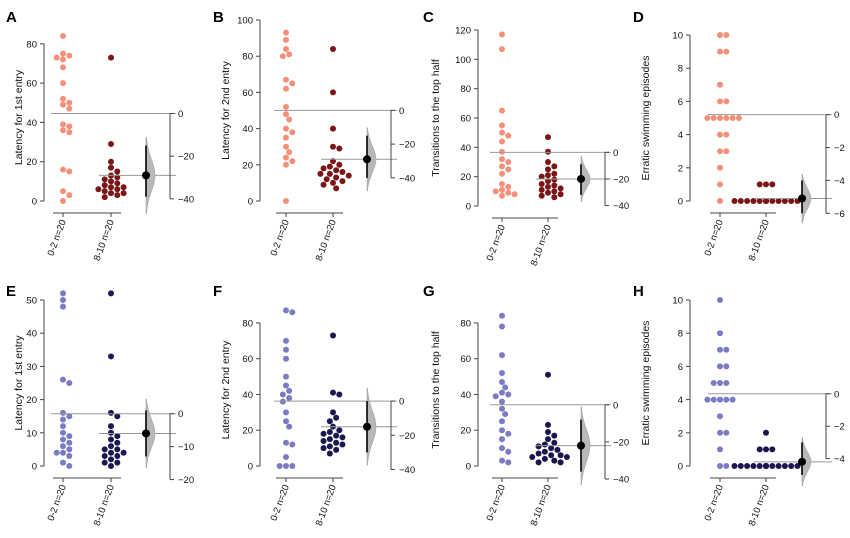 Image resolution: width=850 pixels, height=538 pixels. What do you see at coordinates (428, 17) in the screenshot?
I see `panel-letter: C` at bounding box center [428, 17].